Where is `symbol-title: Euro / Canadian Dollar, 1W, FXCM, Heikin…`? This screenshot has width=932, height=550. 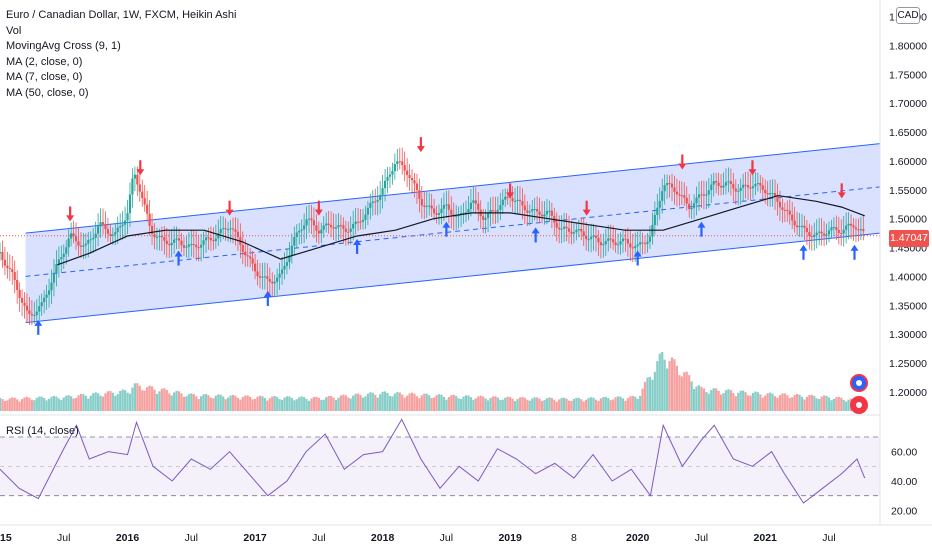
symbol-title: Euro / Canadian Dollar, 1W, FXCM, Heikin… is located at coordinates (121, 15).